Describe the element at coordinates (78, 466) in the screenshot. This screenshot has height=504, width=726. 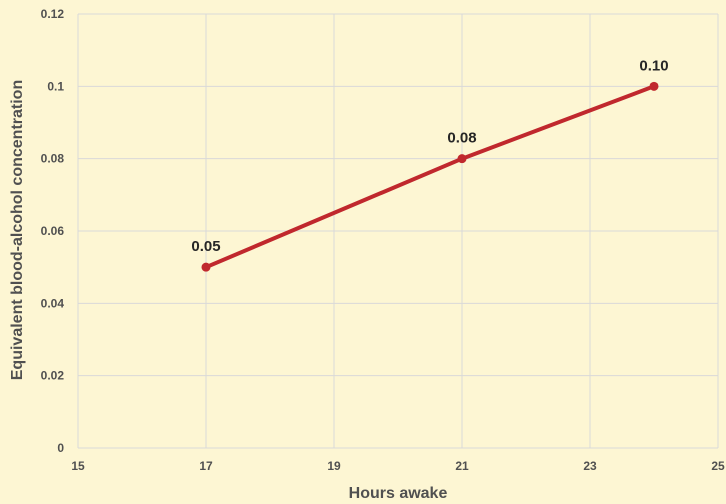
I see `x-tick-label: 15` at that location.